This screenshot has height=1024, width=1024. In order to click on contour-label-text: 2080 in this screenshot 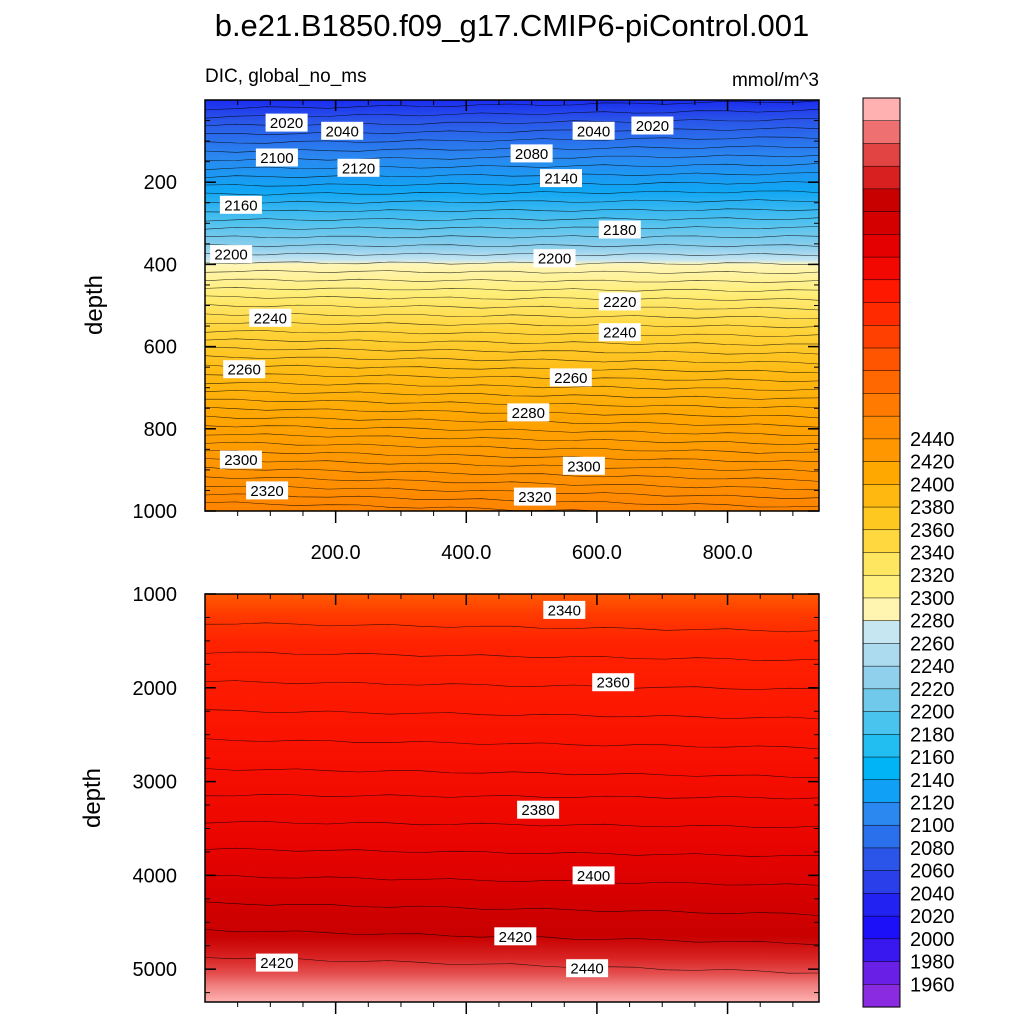, I will do `click(531, 154)`.